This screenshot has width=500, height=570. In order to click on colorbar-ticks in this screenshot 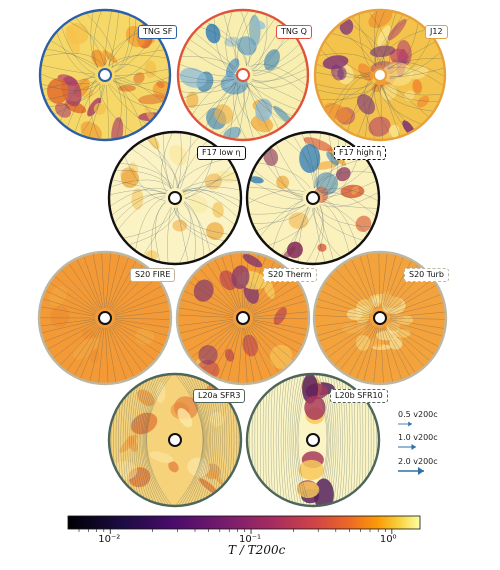, I will do `click(235, 531)`.